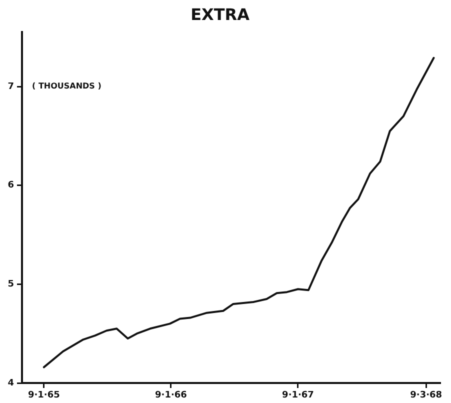  Describe the element at coordinates (44, 395) in the screenshot. I see `x-tick-label: 9·1·65` at that location.